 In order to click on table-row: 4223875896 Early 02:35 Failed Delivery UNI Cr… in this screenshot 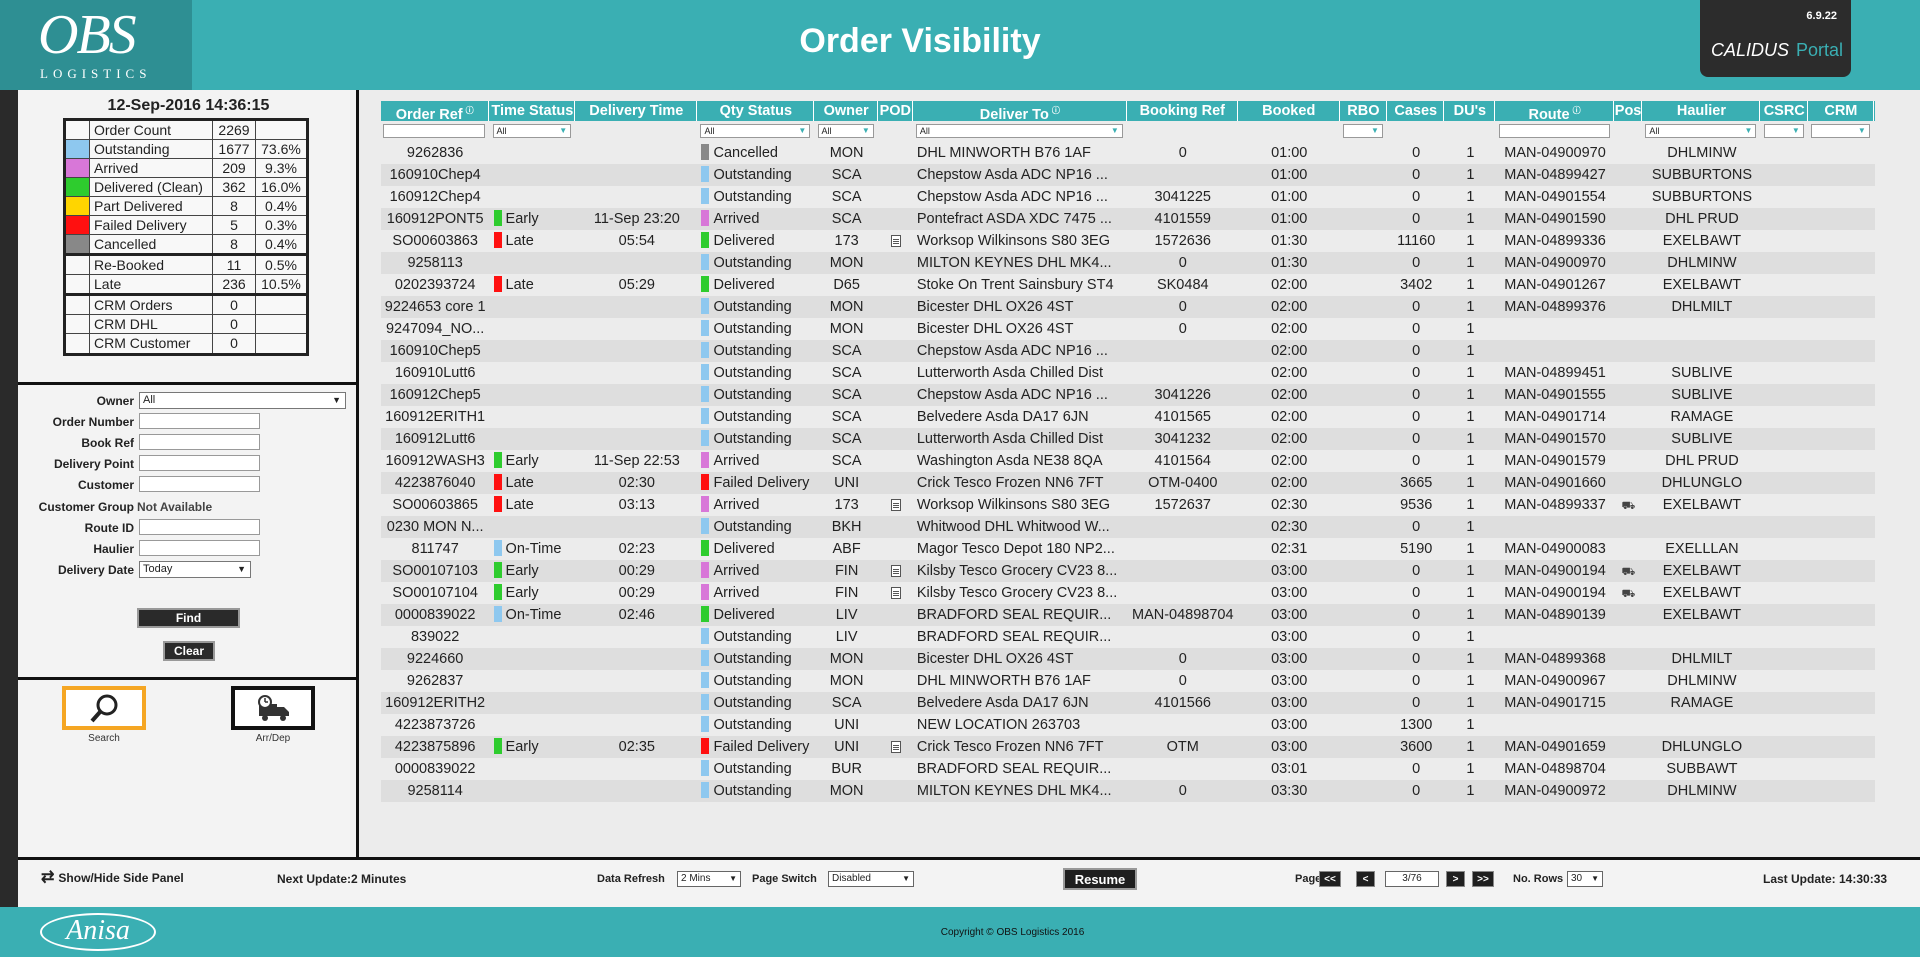, I will do `click(1128, 747)`.